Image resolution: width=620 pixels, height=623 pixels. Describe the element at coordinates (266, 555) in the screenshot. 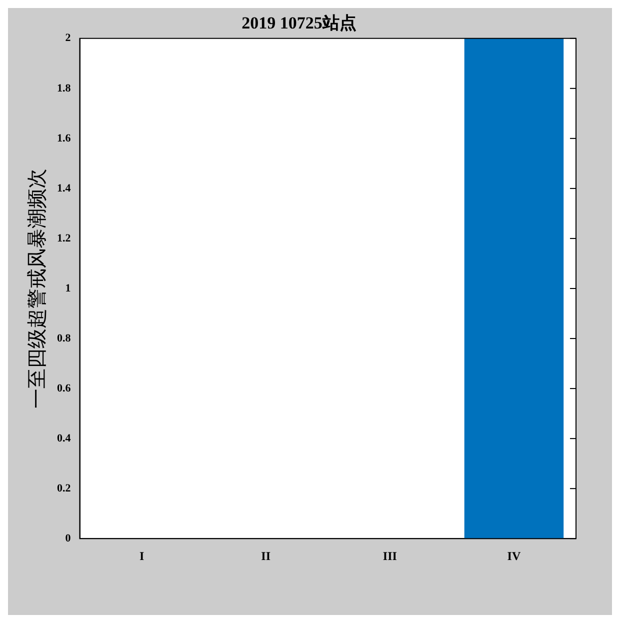

I see `x-tick-label: II` at that location.